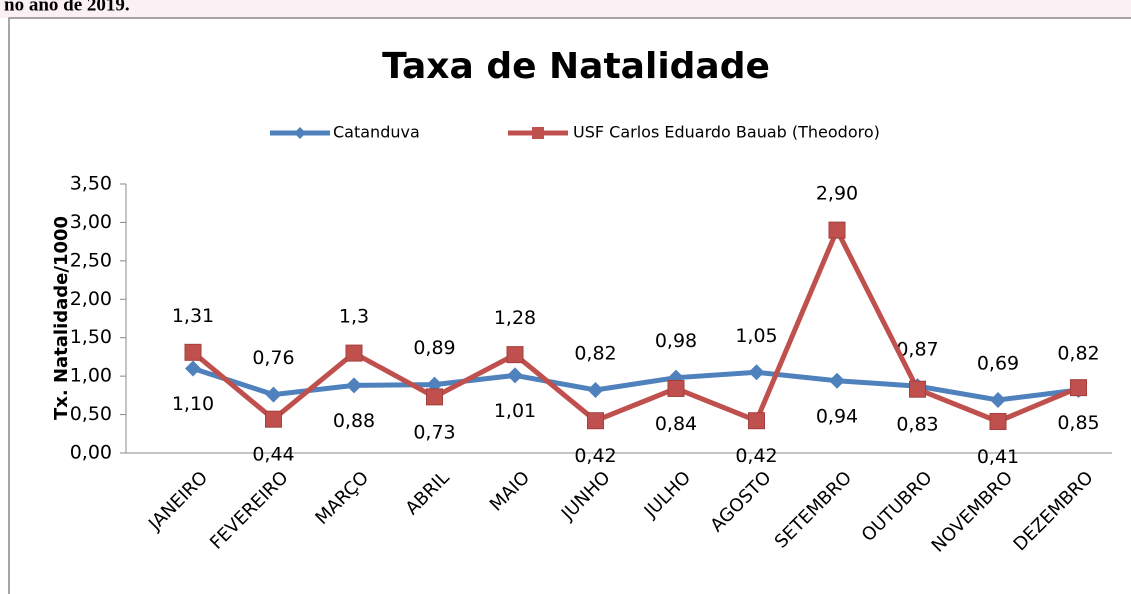 This screenshot has height=594, width=1131. Describe the element at coordinates (917, 425) in the screenshot. I see `data-label: 0,83` at that location.